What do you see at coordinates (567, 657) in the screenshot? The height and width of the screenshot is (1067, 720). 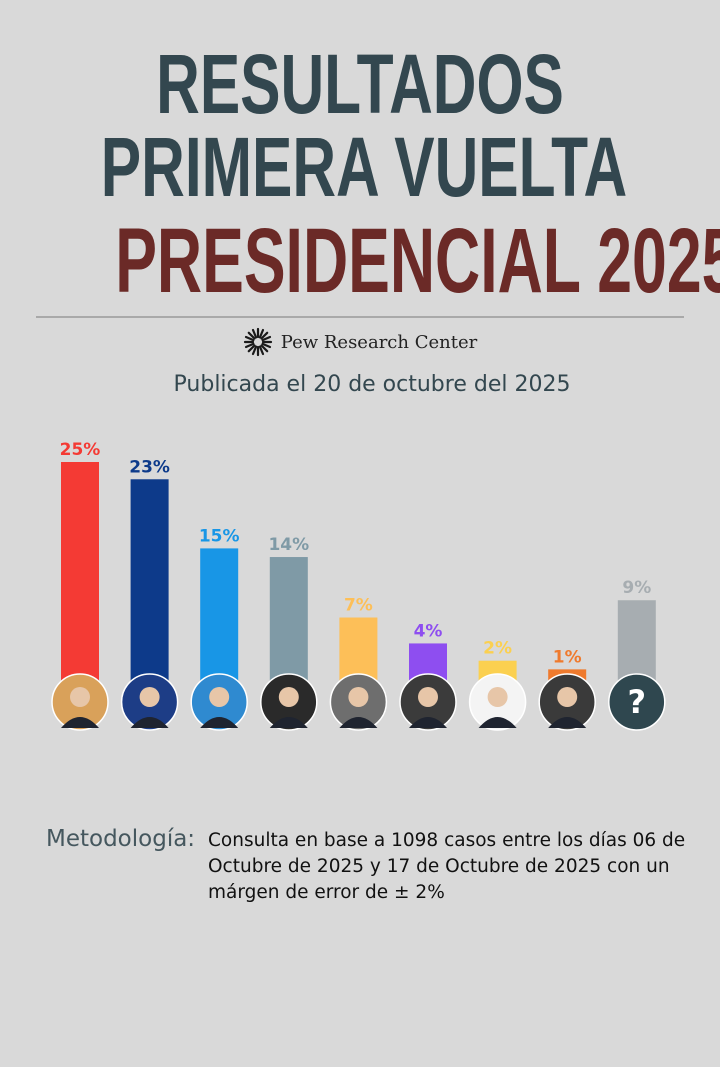 I see `bar-label: 1%` at bounding box center [567, 657].